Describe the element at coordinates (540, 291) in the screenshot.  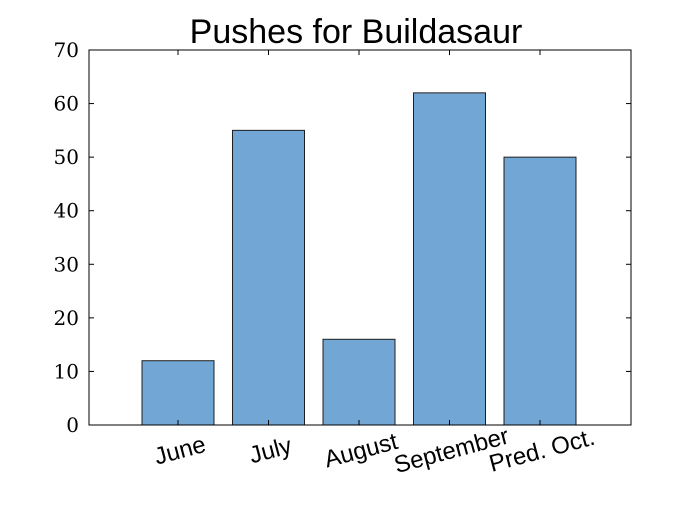
I see `bar-pred-oct` at that location.